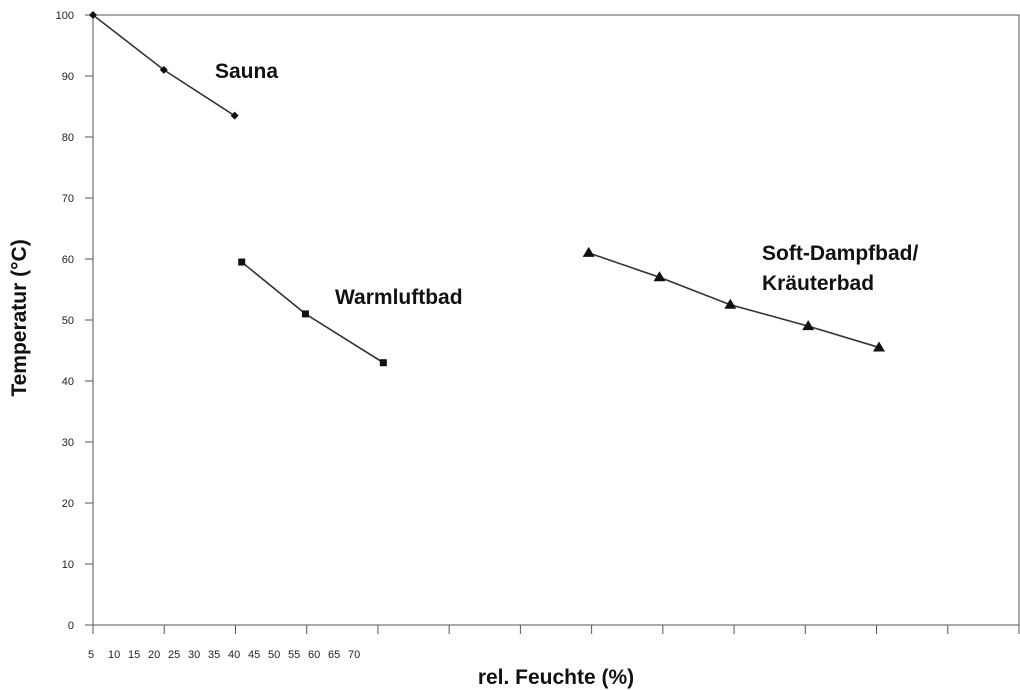  Describe the element at coordinates (68, 138) in the screenshot. I see `y-tick-label: 80` at that location.